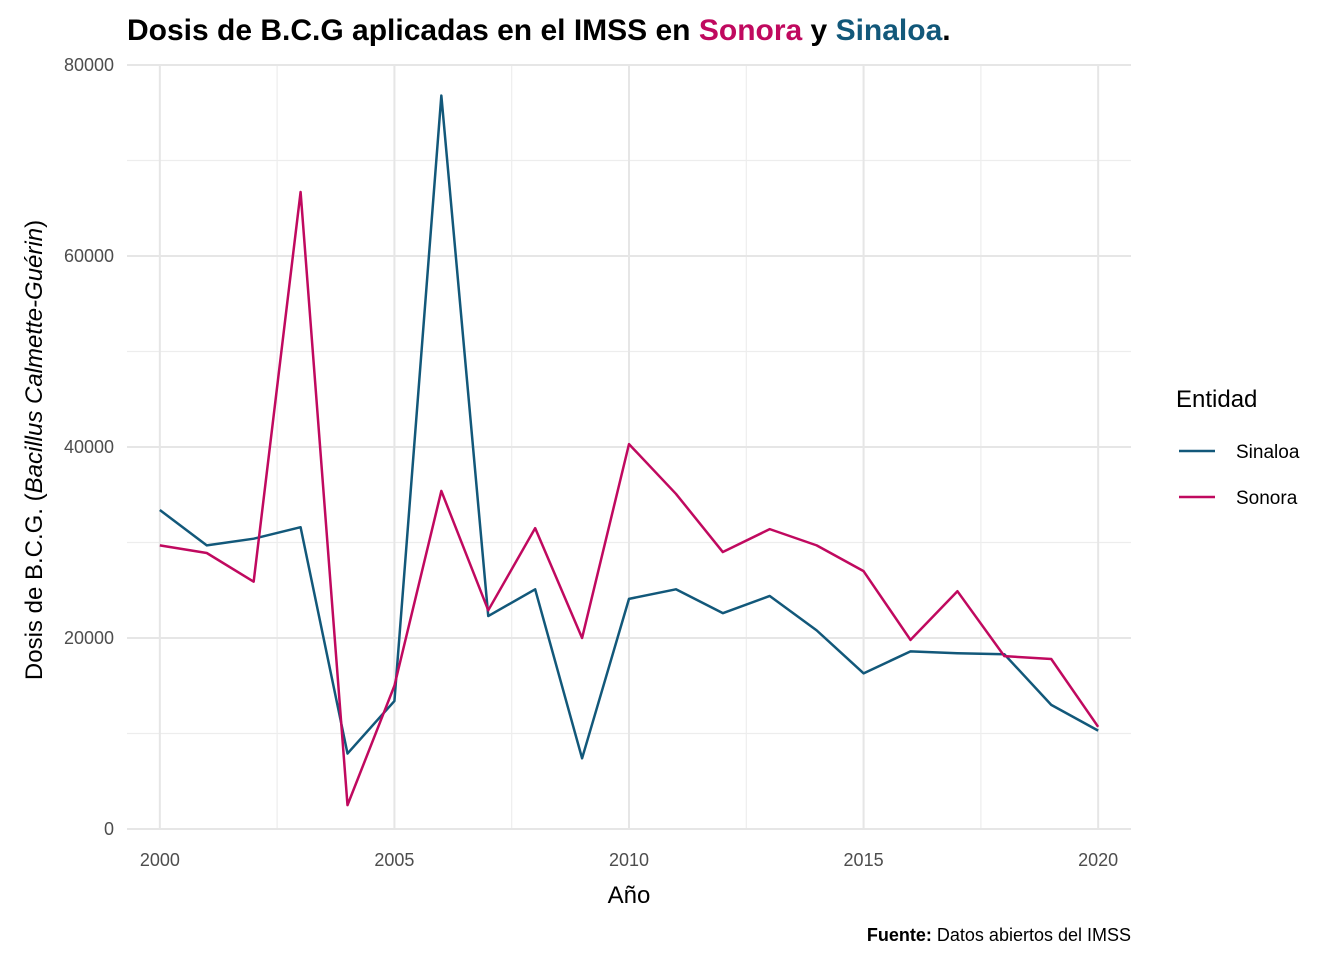 The height and width of the screenshot is (960, 1344). Describe the element at coordinates (1239, 475) in the screenshot. I see `legend-items: Sinaloa Sonora` at that location.